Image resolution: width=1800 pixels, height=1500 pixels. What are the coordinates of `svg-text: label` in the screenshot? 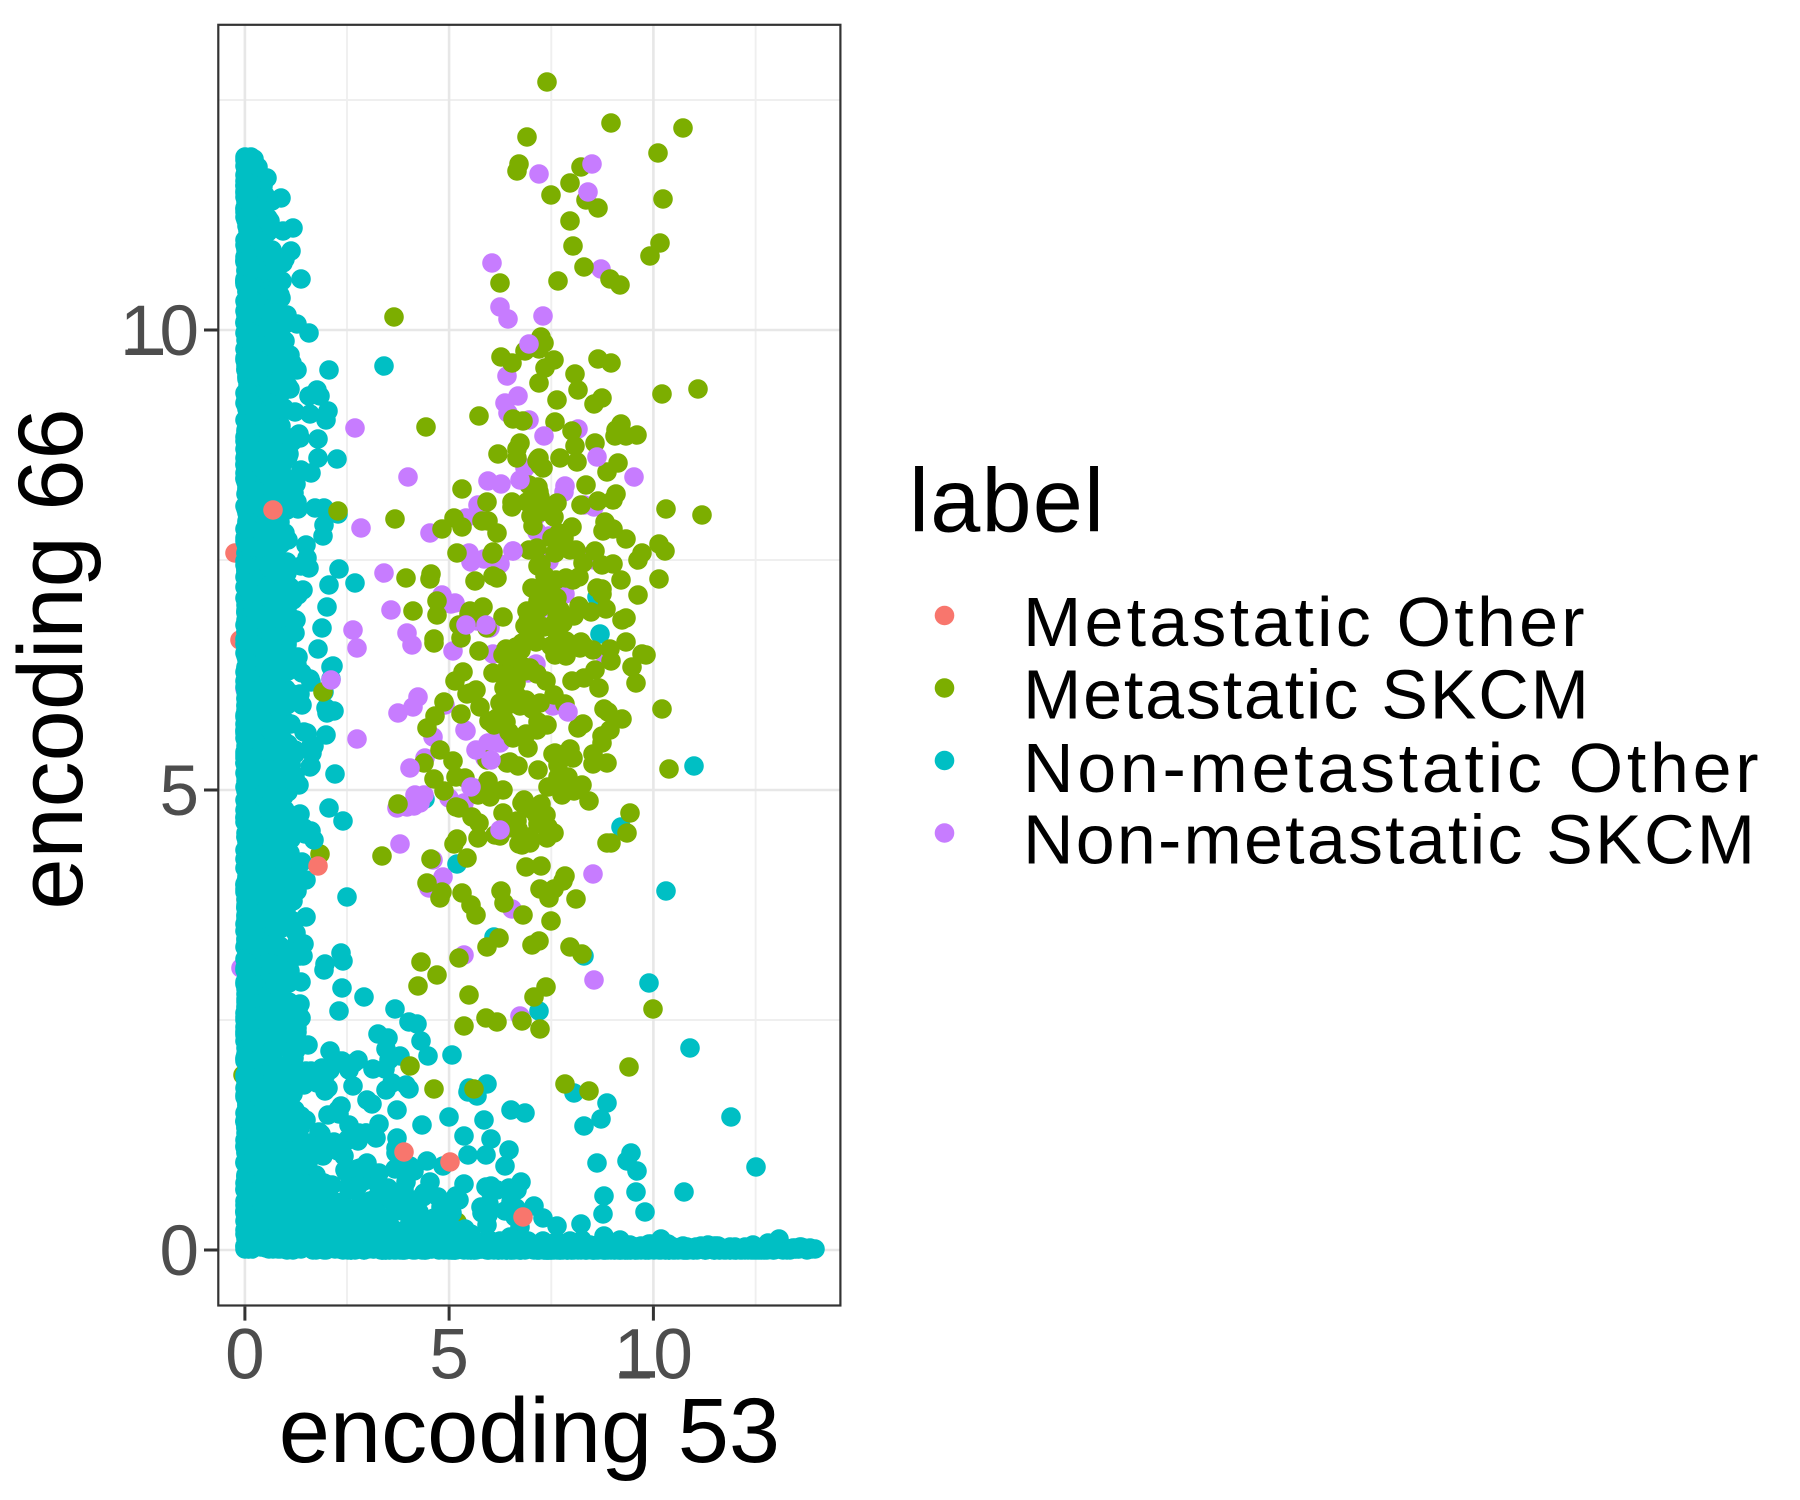 It's located at (1007, 502).